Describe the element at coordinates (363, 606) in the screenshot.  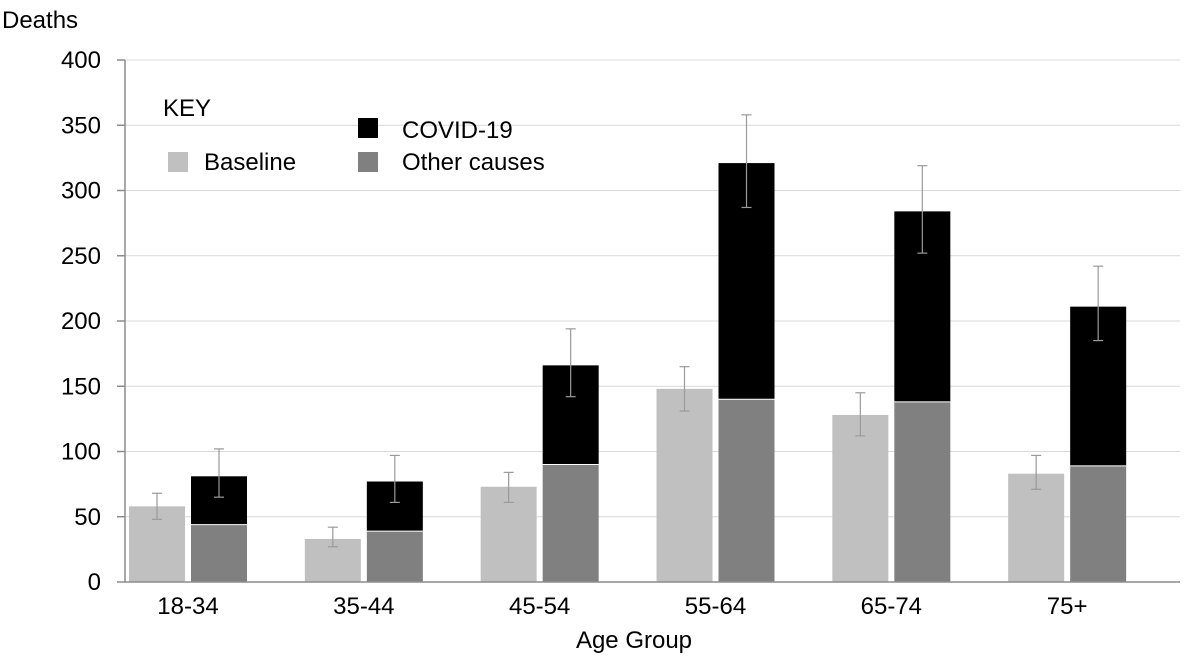
I see `x-tick-label: 35-44` at that location.